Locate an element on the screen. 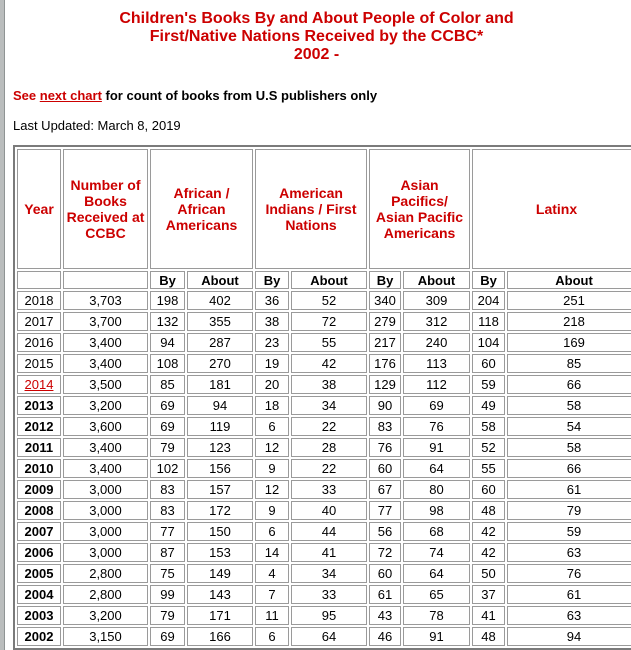 This screenshot has width=631, height=650. data-cell: 270 is located at coordinates (220, 363).